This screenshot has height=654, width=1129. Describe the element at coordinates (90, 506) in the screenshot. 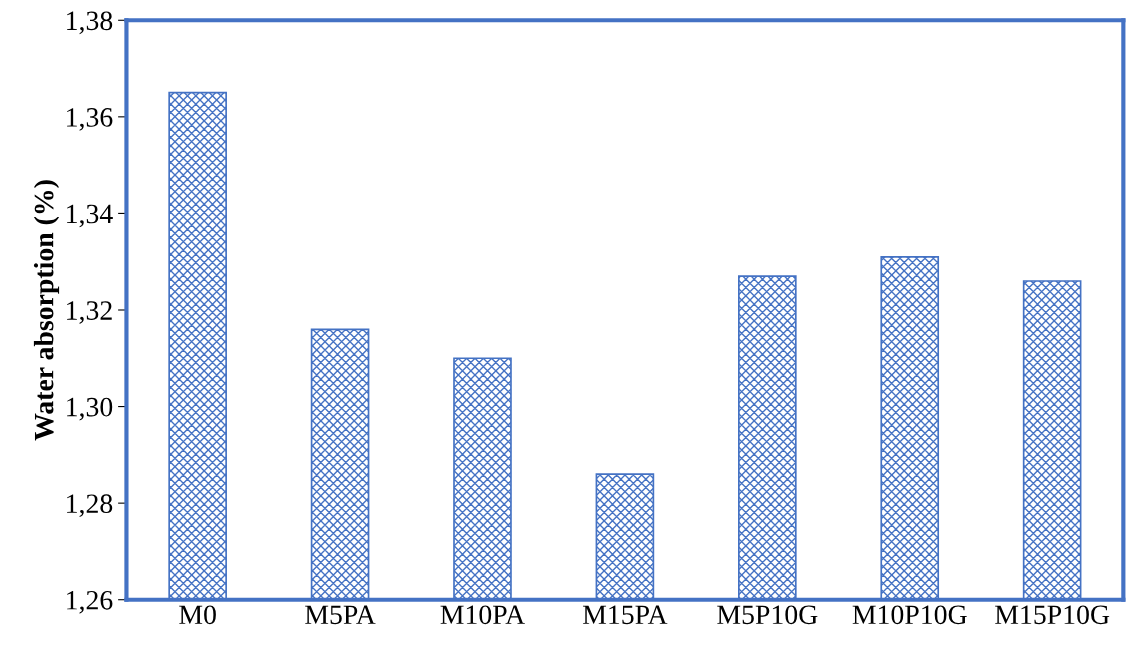

I see `y-tick-label: 1,28` at that location.